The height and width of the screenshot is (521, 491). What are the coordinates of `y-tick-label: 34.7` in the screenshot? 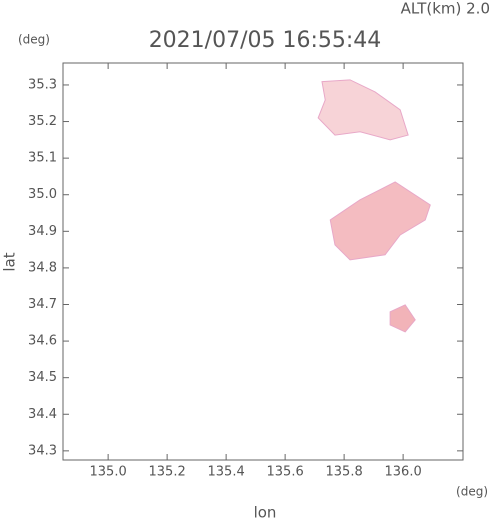 It's located at (42, 304).